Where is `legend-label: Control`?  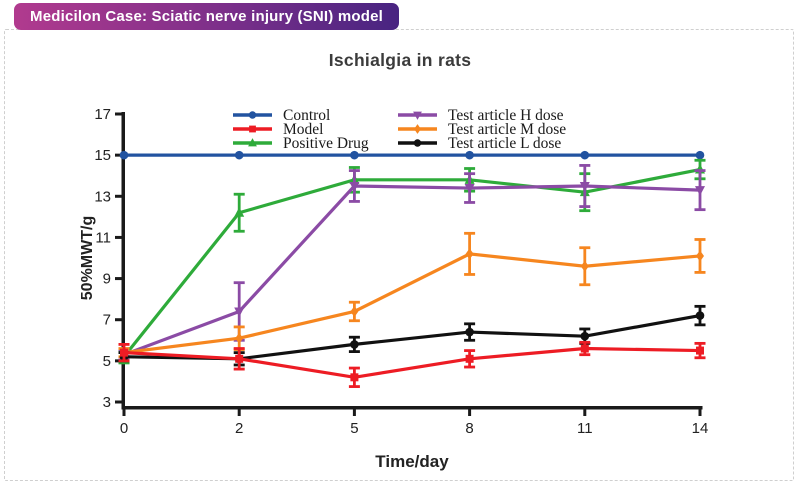 legend-label: Control is located at coordinates (306, 115).